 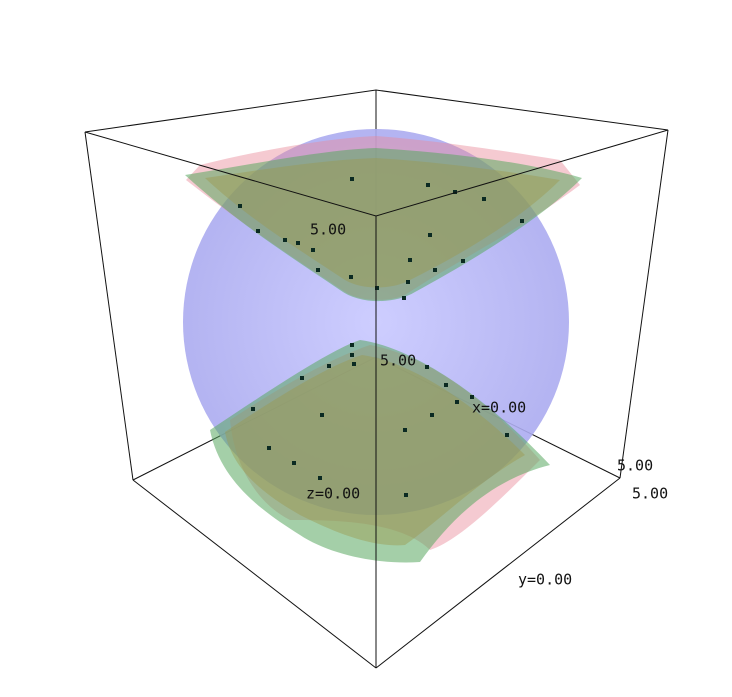 What do you see at coordinates (499, 408) in the screenshot?
I see `axis-label: x=0.00` at bounding box center [499, 408].